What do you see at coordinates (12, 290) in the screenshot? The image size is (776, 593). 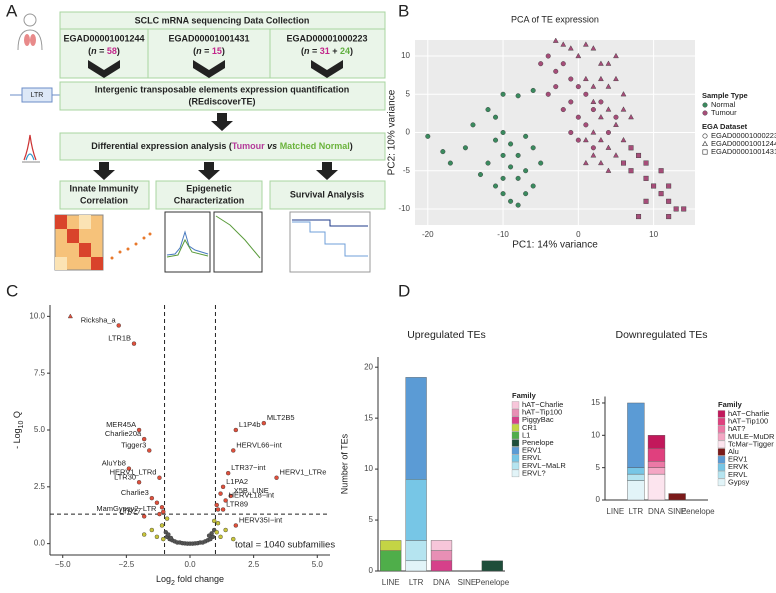 I see `panel-letter: C` at bounding box center [12, 290].